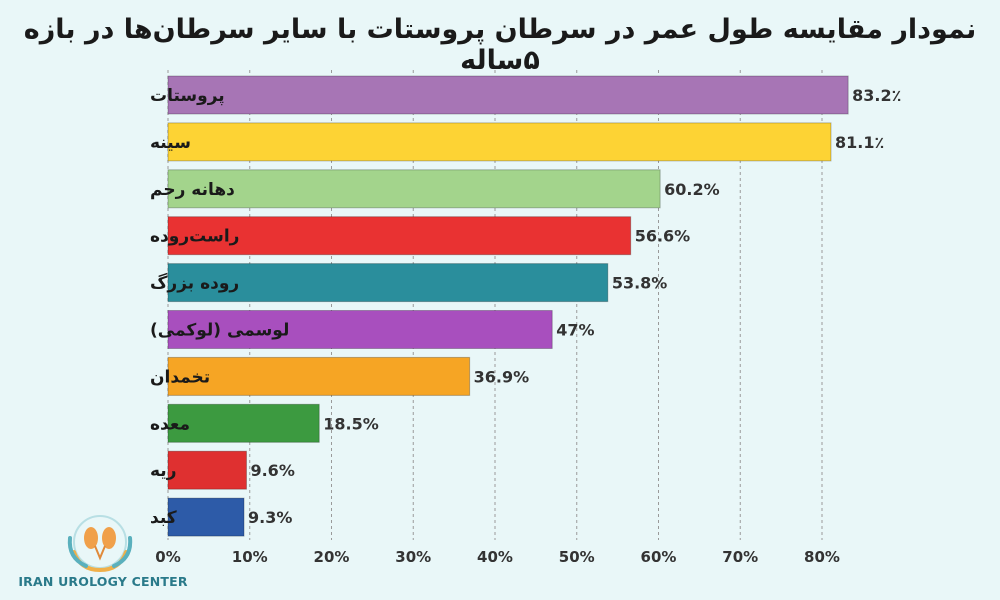 This screenshot has width=1000, height=600. I want to click on x-tick-label: 10%, so click(250, 557).